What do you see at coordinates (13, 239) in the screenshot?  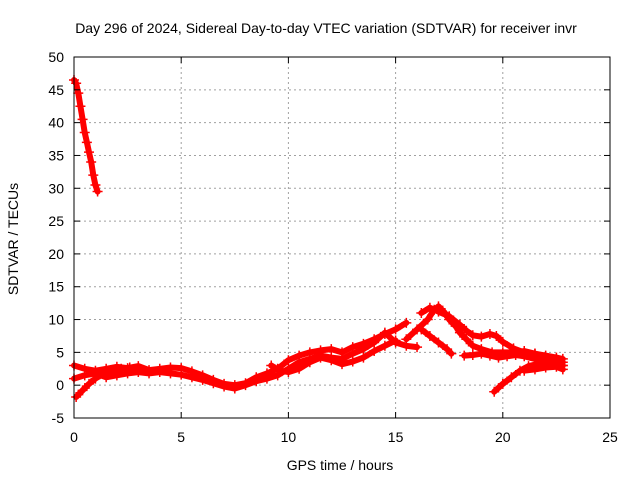 I see `y-axis-label: SDTVAR / TECUs` at bounding box center [13, 239].